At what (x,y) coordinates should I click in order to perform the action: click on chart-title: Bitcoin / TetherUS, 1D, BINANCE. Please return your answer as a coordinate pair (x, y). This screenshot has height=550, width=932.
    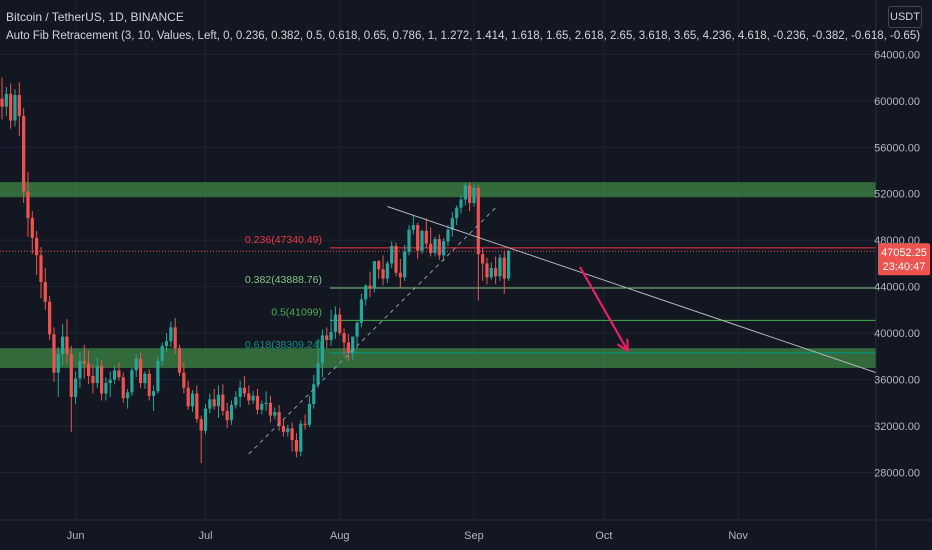
    Looking at the image, I should click on (95, 17).